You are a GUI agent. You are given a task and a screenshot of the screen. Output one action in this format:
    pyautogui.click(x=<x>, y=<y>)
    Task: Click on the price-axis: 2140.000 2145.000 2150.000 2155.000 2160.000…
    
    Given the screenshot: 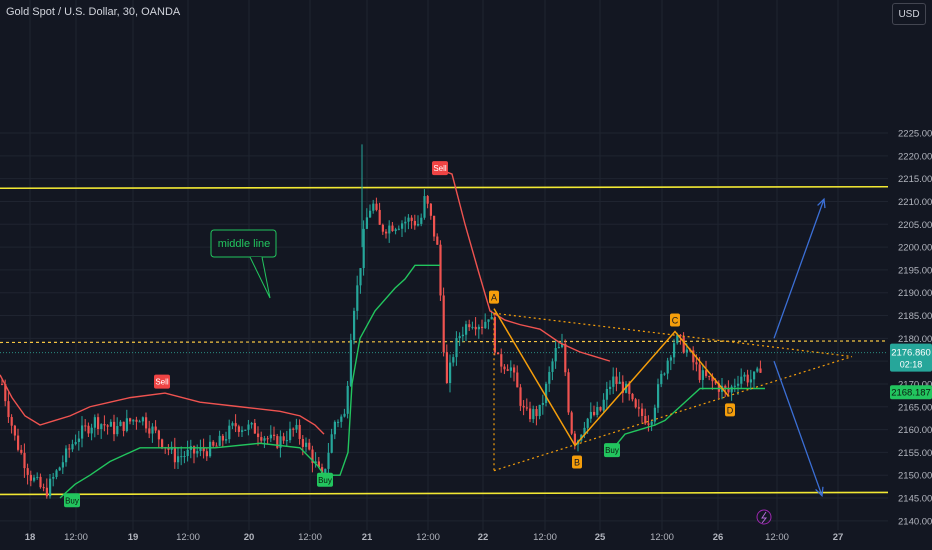 What is the action you would take?
    pyautogui.click(x=915, y=328)
    